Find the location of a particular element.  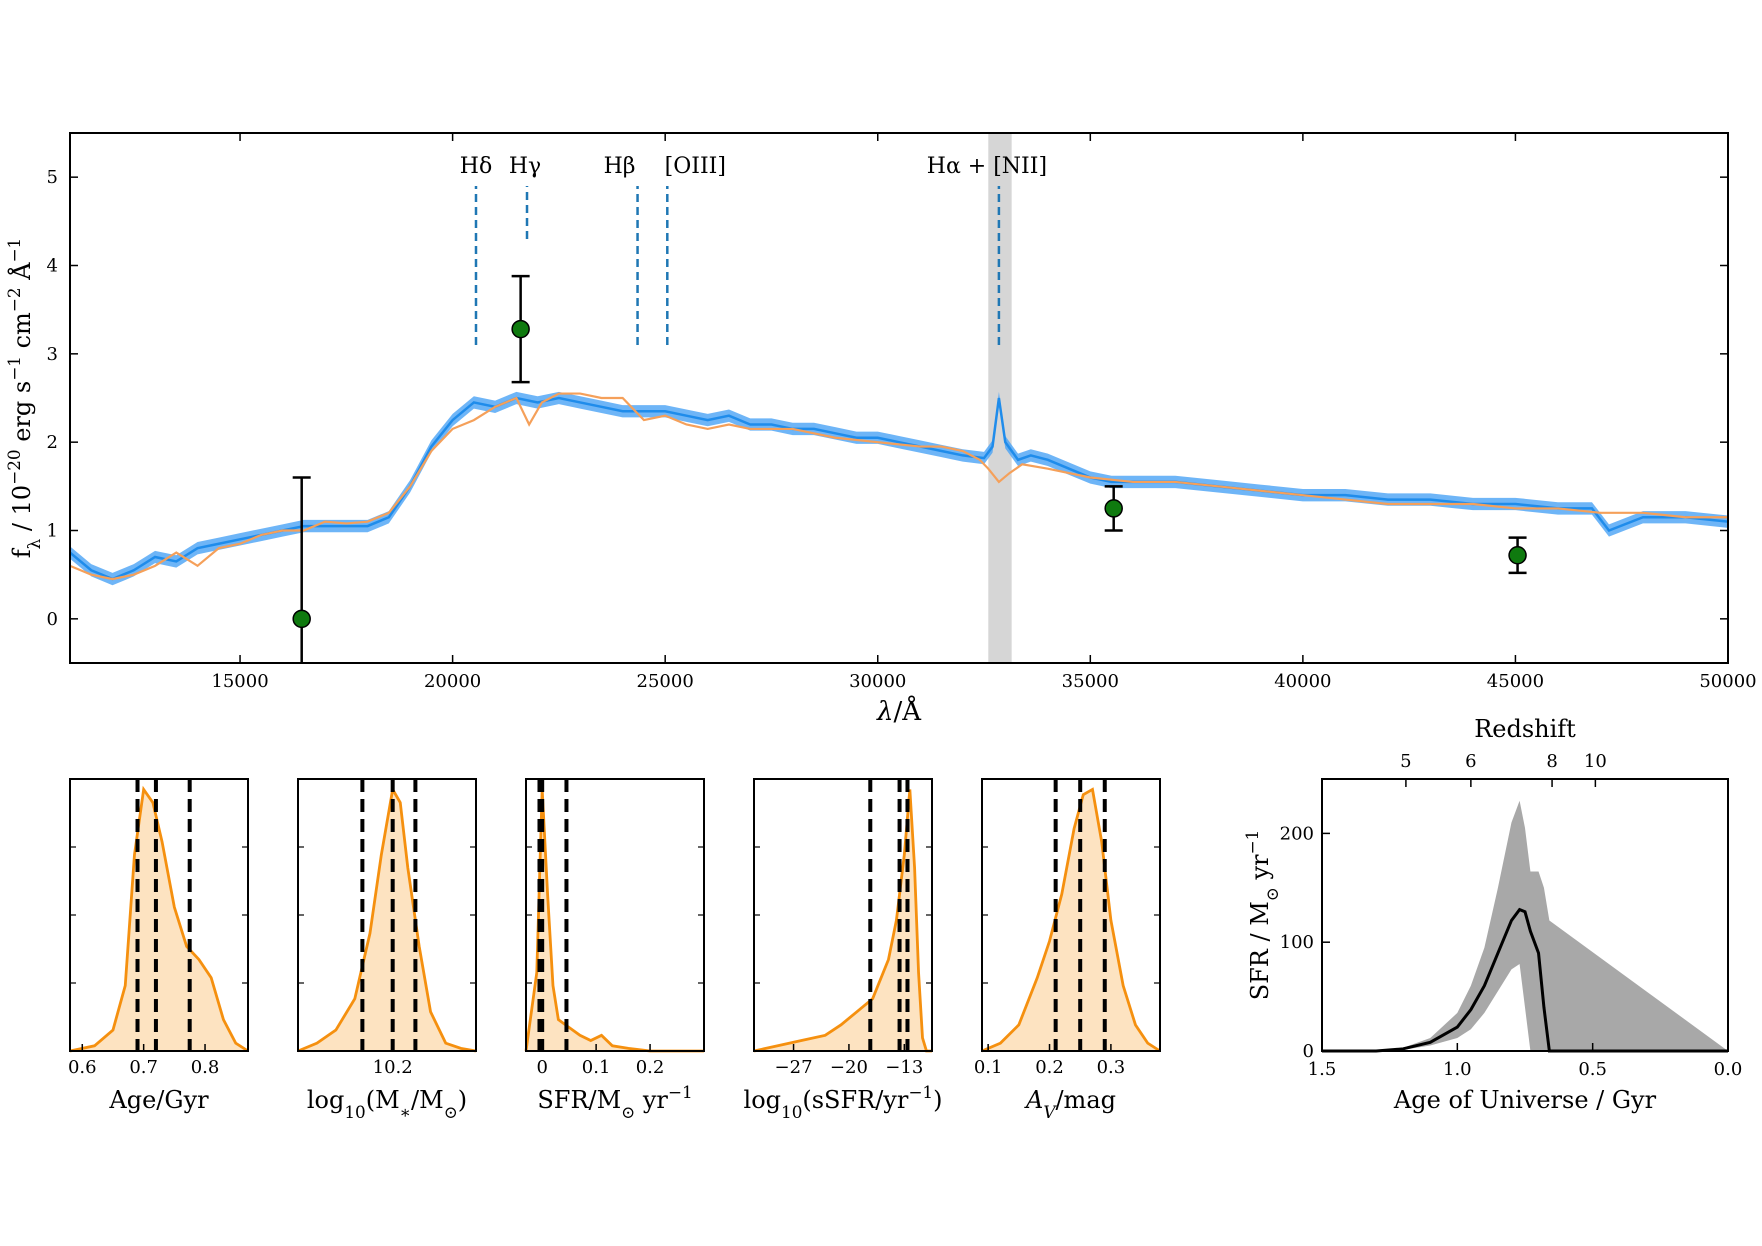

y-tick-label: 3 is located at coordinates (52, 354).